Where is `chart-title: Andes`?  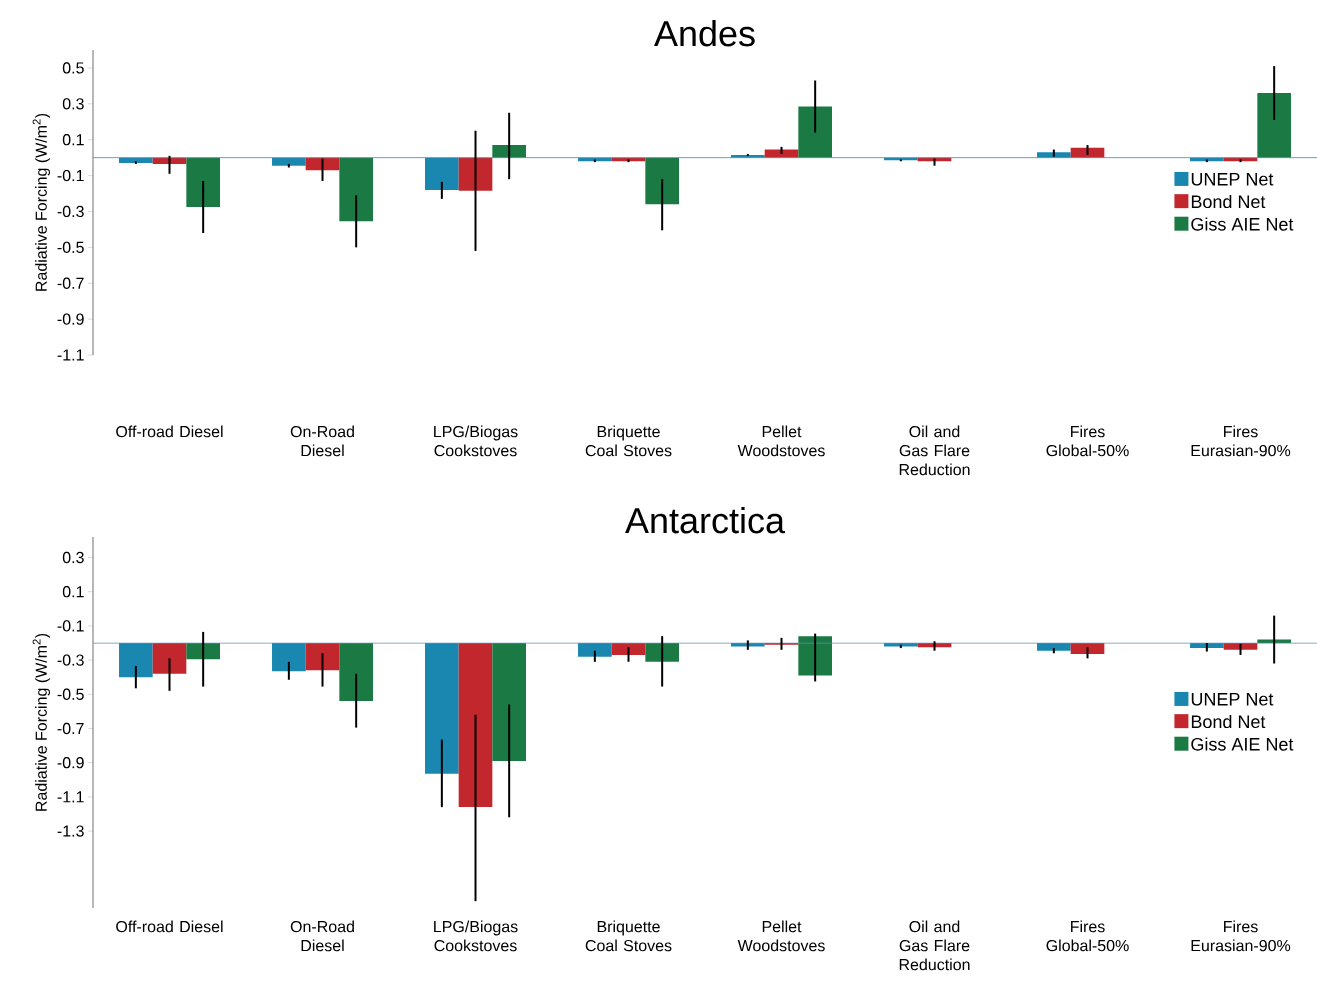
chart-title: Andes is located at coordinates (704, 33).